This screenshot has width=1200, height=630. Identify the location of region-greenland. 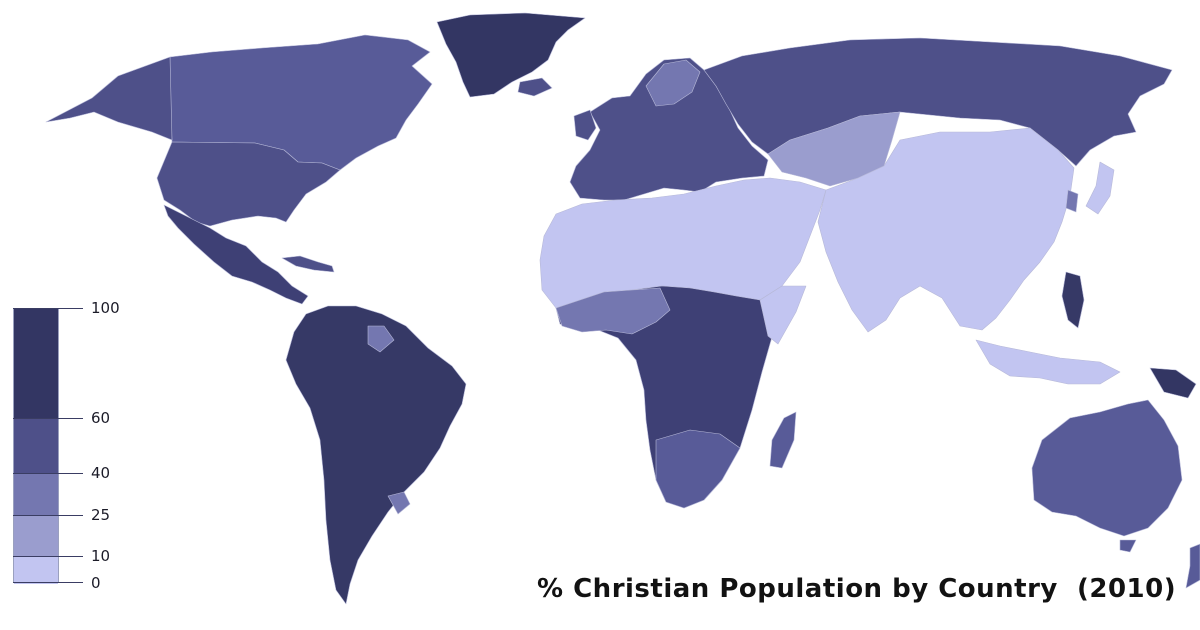
(511, 55).